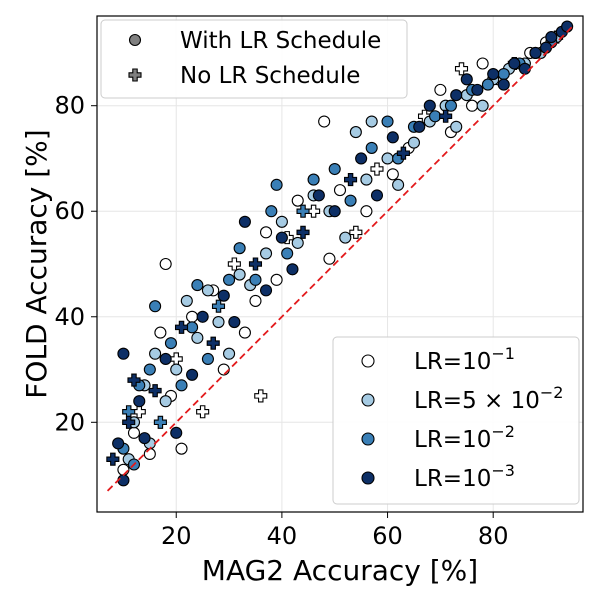 The image size is (600, 600). Describe the element at coordinates (340, 570) in the screenshot. I see `x-axis-label: MAG2 Accuracy [%]` at that location.